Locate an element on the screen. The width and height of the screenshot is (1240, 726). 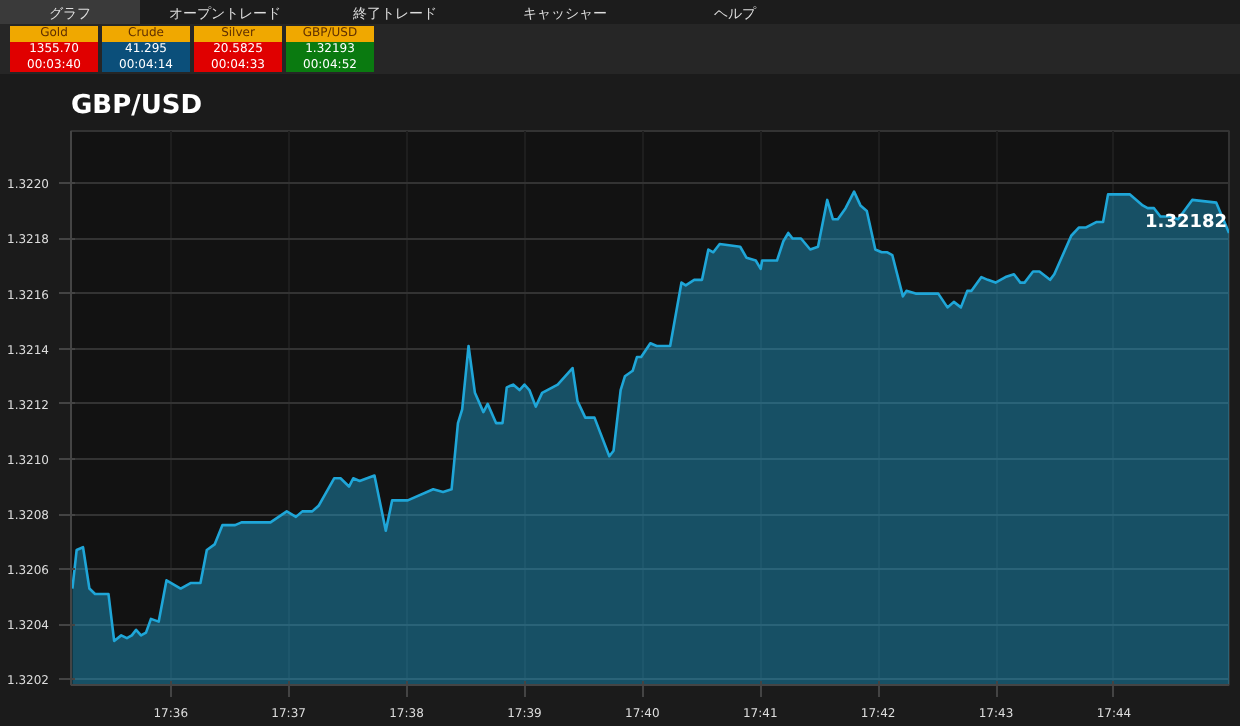
annotation: 1.32182 is located at coordinates (1186, 222).